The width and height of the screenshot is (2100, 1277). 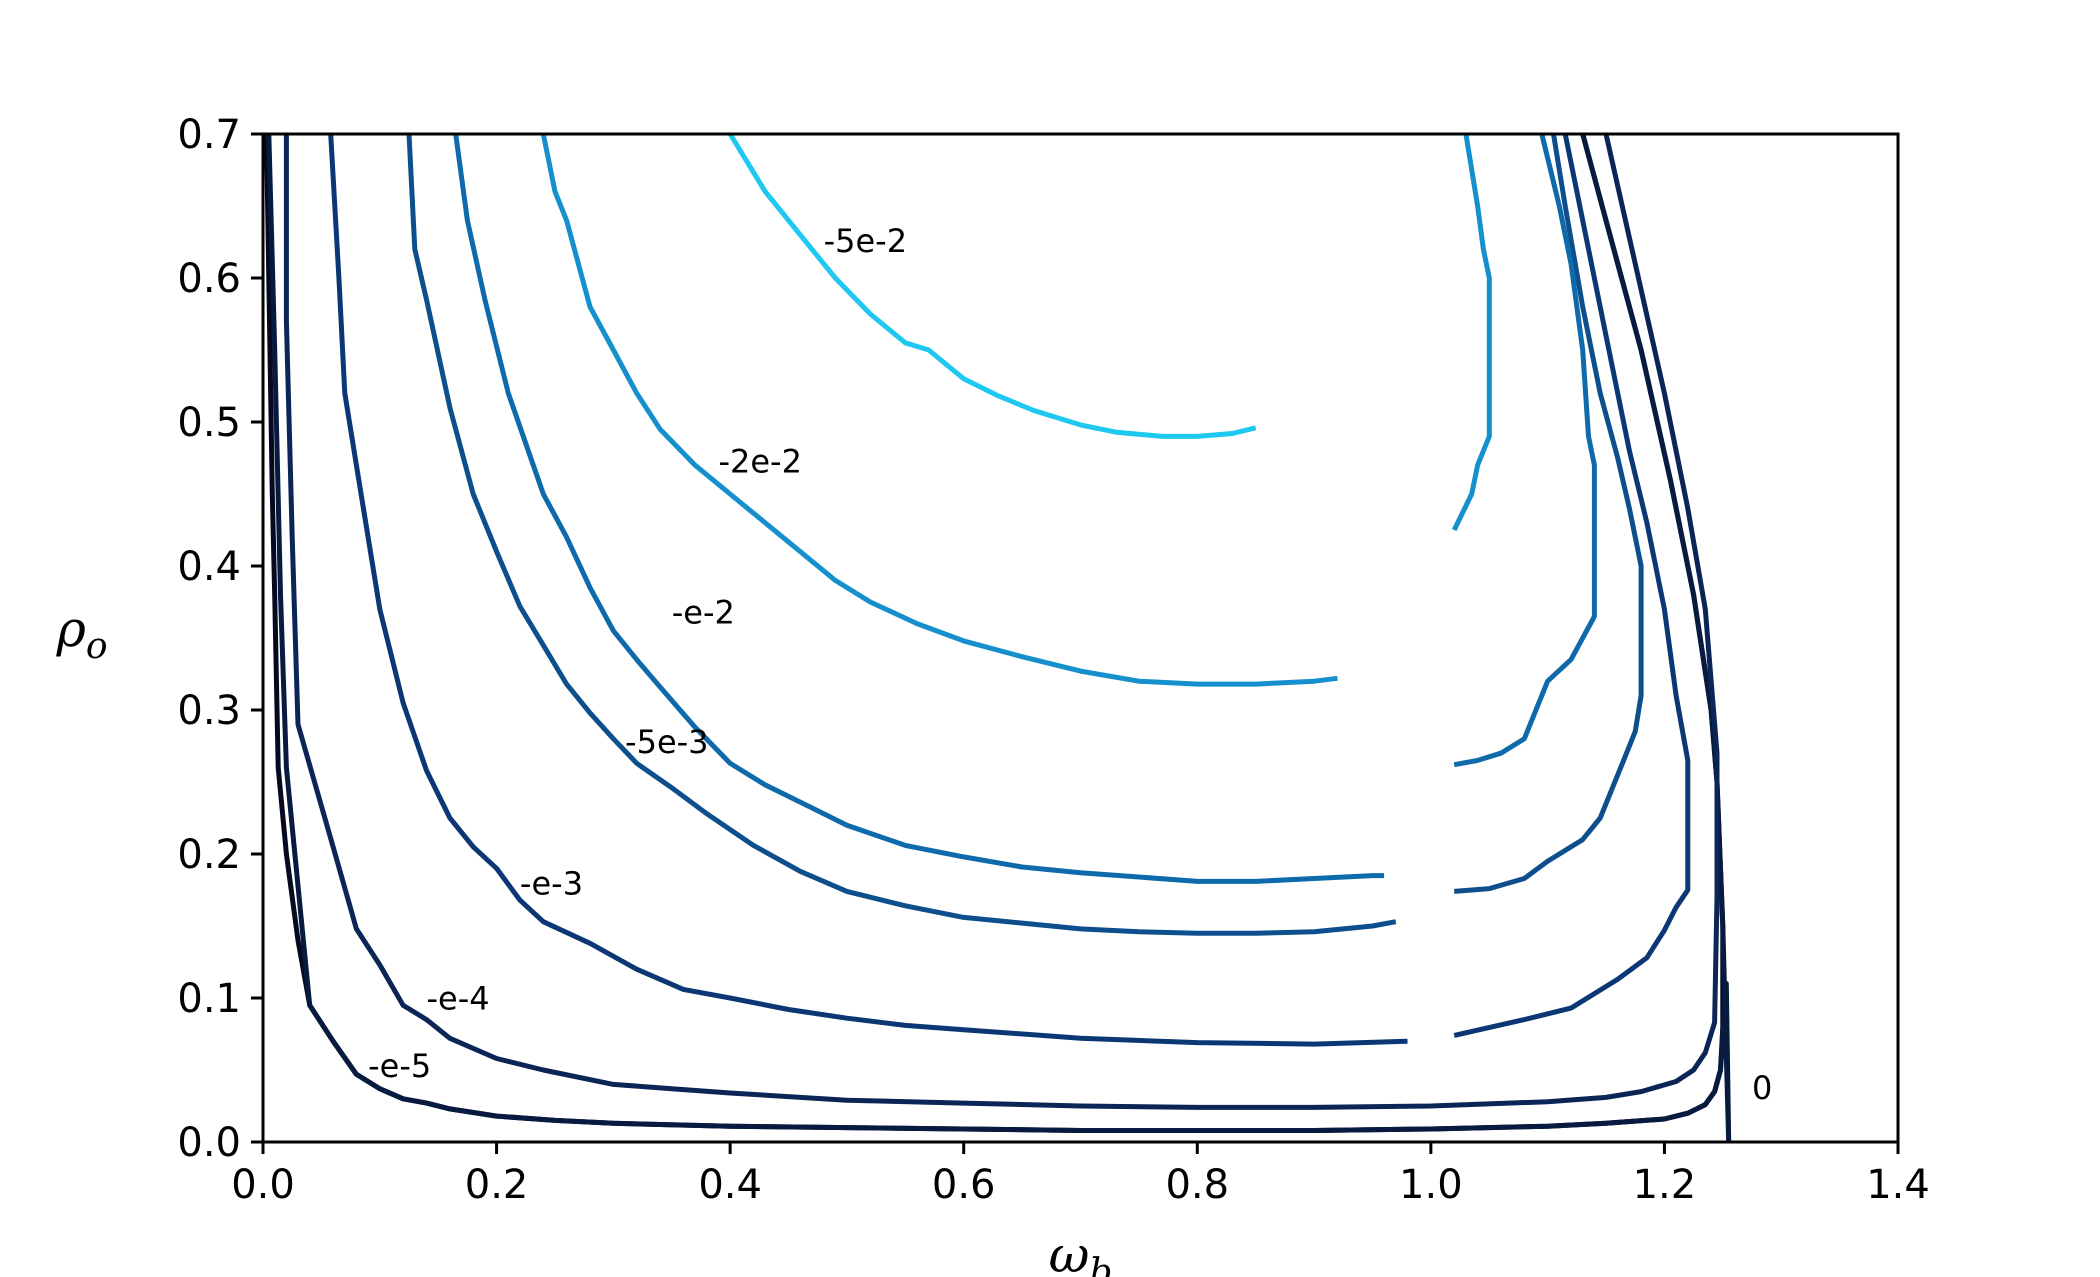 I want to click on y-tick-label: 0.7, so click(x=209, y=135).